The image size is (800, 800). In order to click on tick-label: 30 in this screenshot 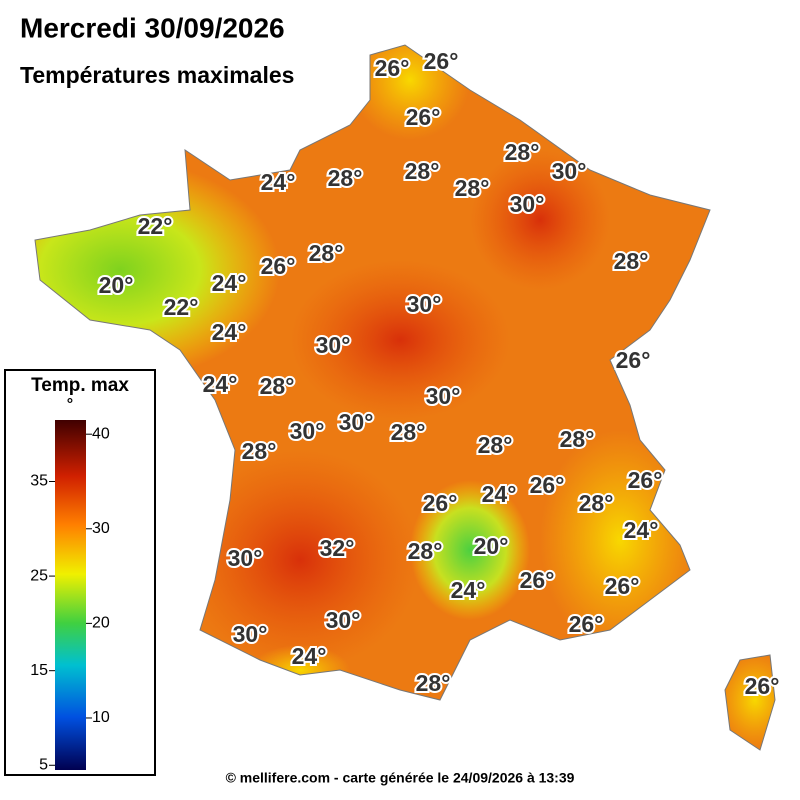, I will do `click(101, 528)`.